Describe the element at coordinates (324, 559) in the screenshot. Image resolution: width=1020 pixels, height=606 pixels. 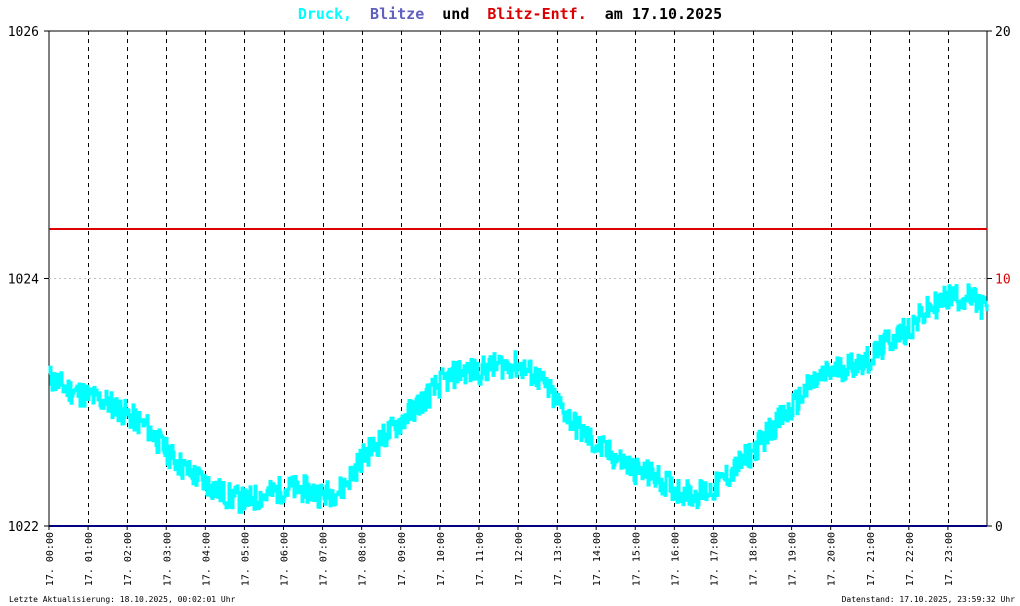
I see `x-axis-tick-label: 17. 07:00` at that location.